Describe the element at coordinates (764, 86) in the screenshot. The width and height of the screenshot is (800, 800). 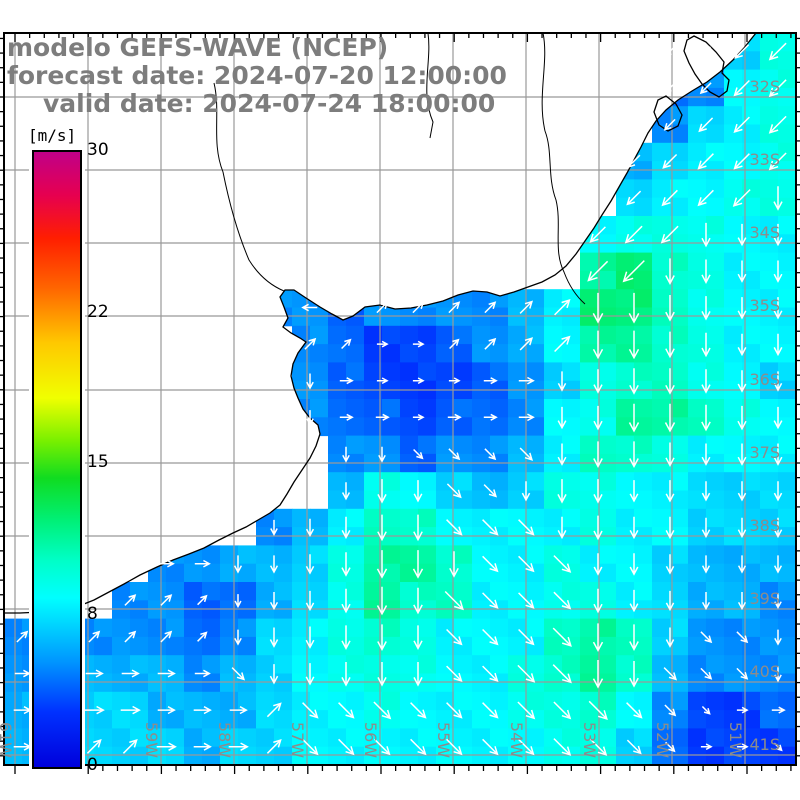
I see `lat-label: 32S` at that location.